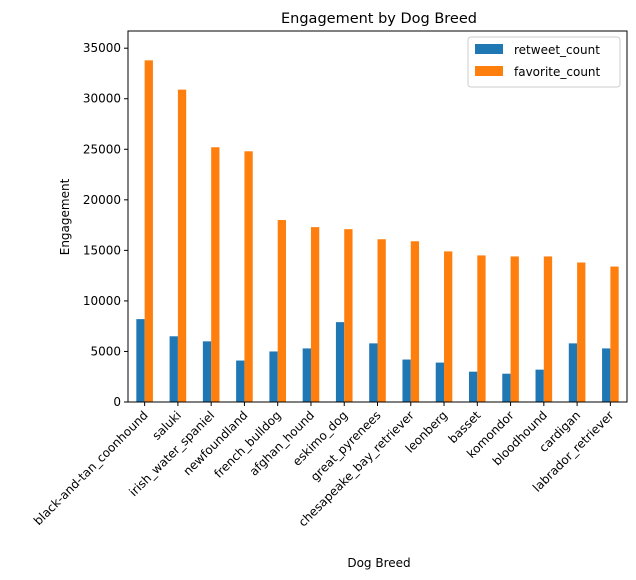 This screenshot has width=636, height=580. Describe the element at coordinates (548, 329) in the screenshot. I see `bar-favorite_count-bloodhound` at that location.